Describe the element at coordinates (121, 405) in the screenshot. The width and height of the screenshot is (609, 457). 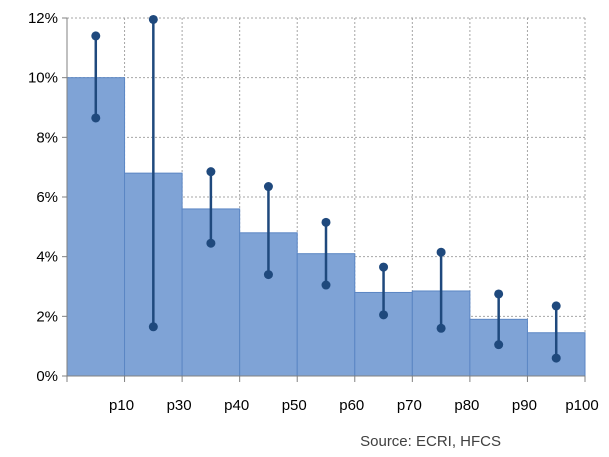
I see `x-tick-label: p10` at that location.